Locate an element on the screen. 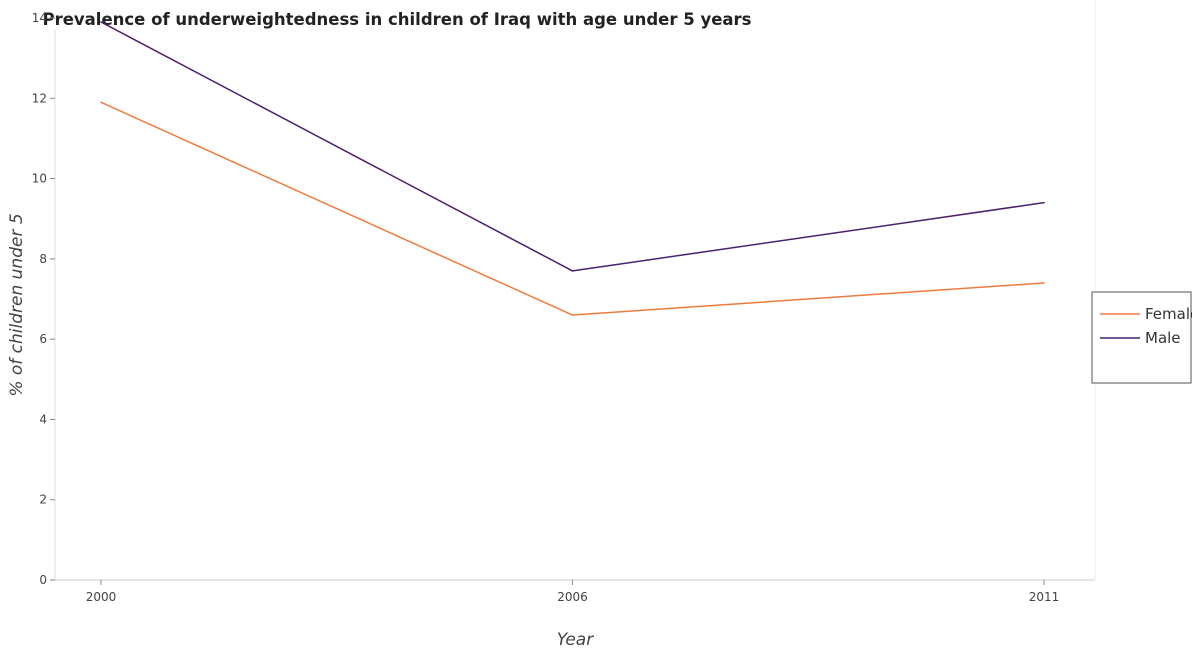 The height and width of the screenshot is (650, 1192). x-tick-label: 2011 is located at coordinates (1044, 597).